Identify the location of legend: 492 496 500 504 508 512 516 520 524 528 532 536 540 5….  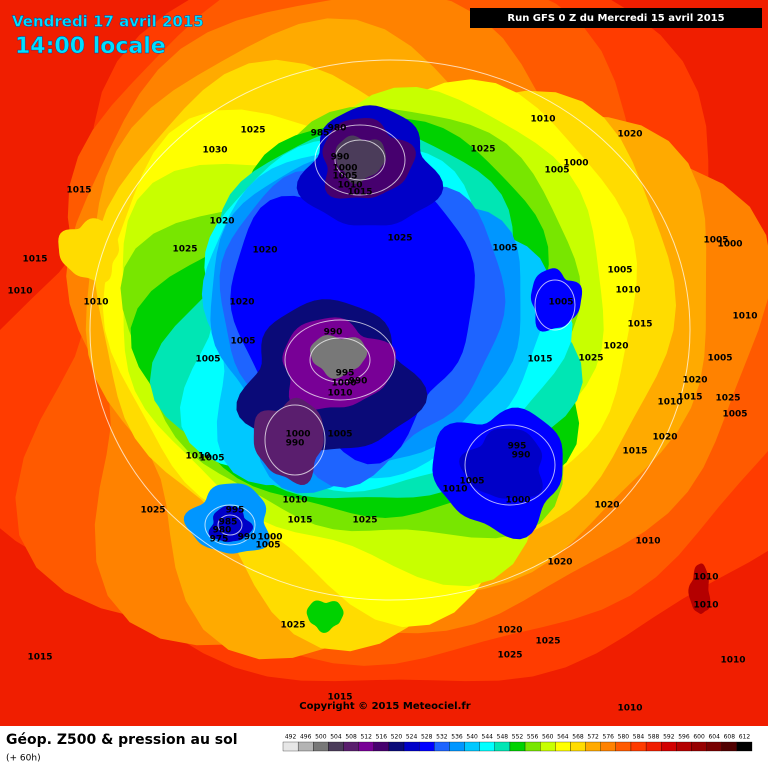
(517, 743).